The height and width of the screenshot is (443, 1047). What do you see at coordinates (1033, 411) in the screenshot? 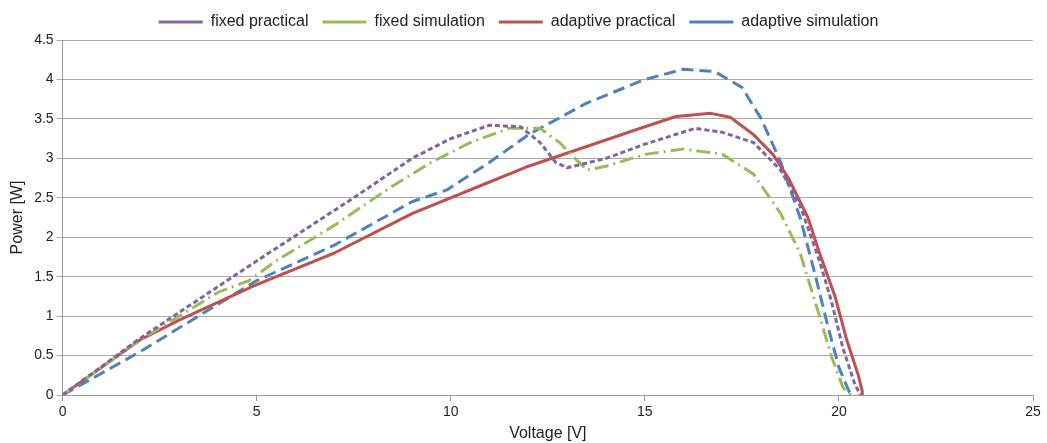
I see `x-tick-label: 25` at bounding box center [1033, 411].